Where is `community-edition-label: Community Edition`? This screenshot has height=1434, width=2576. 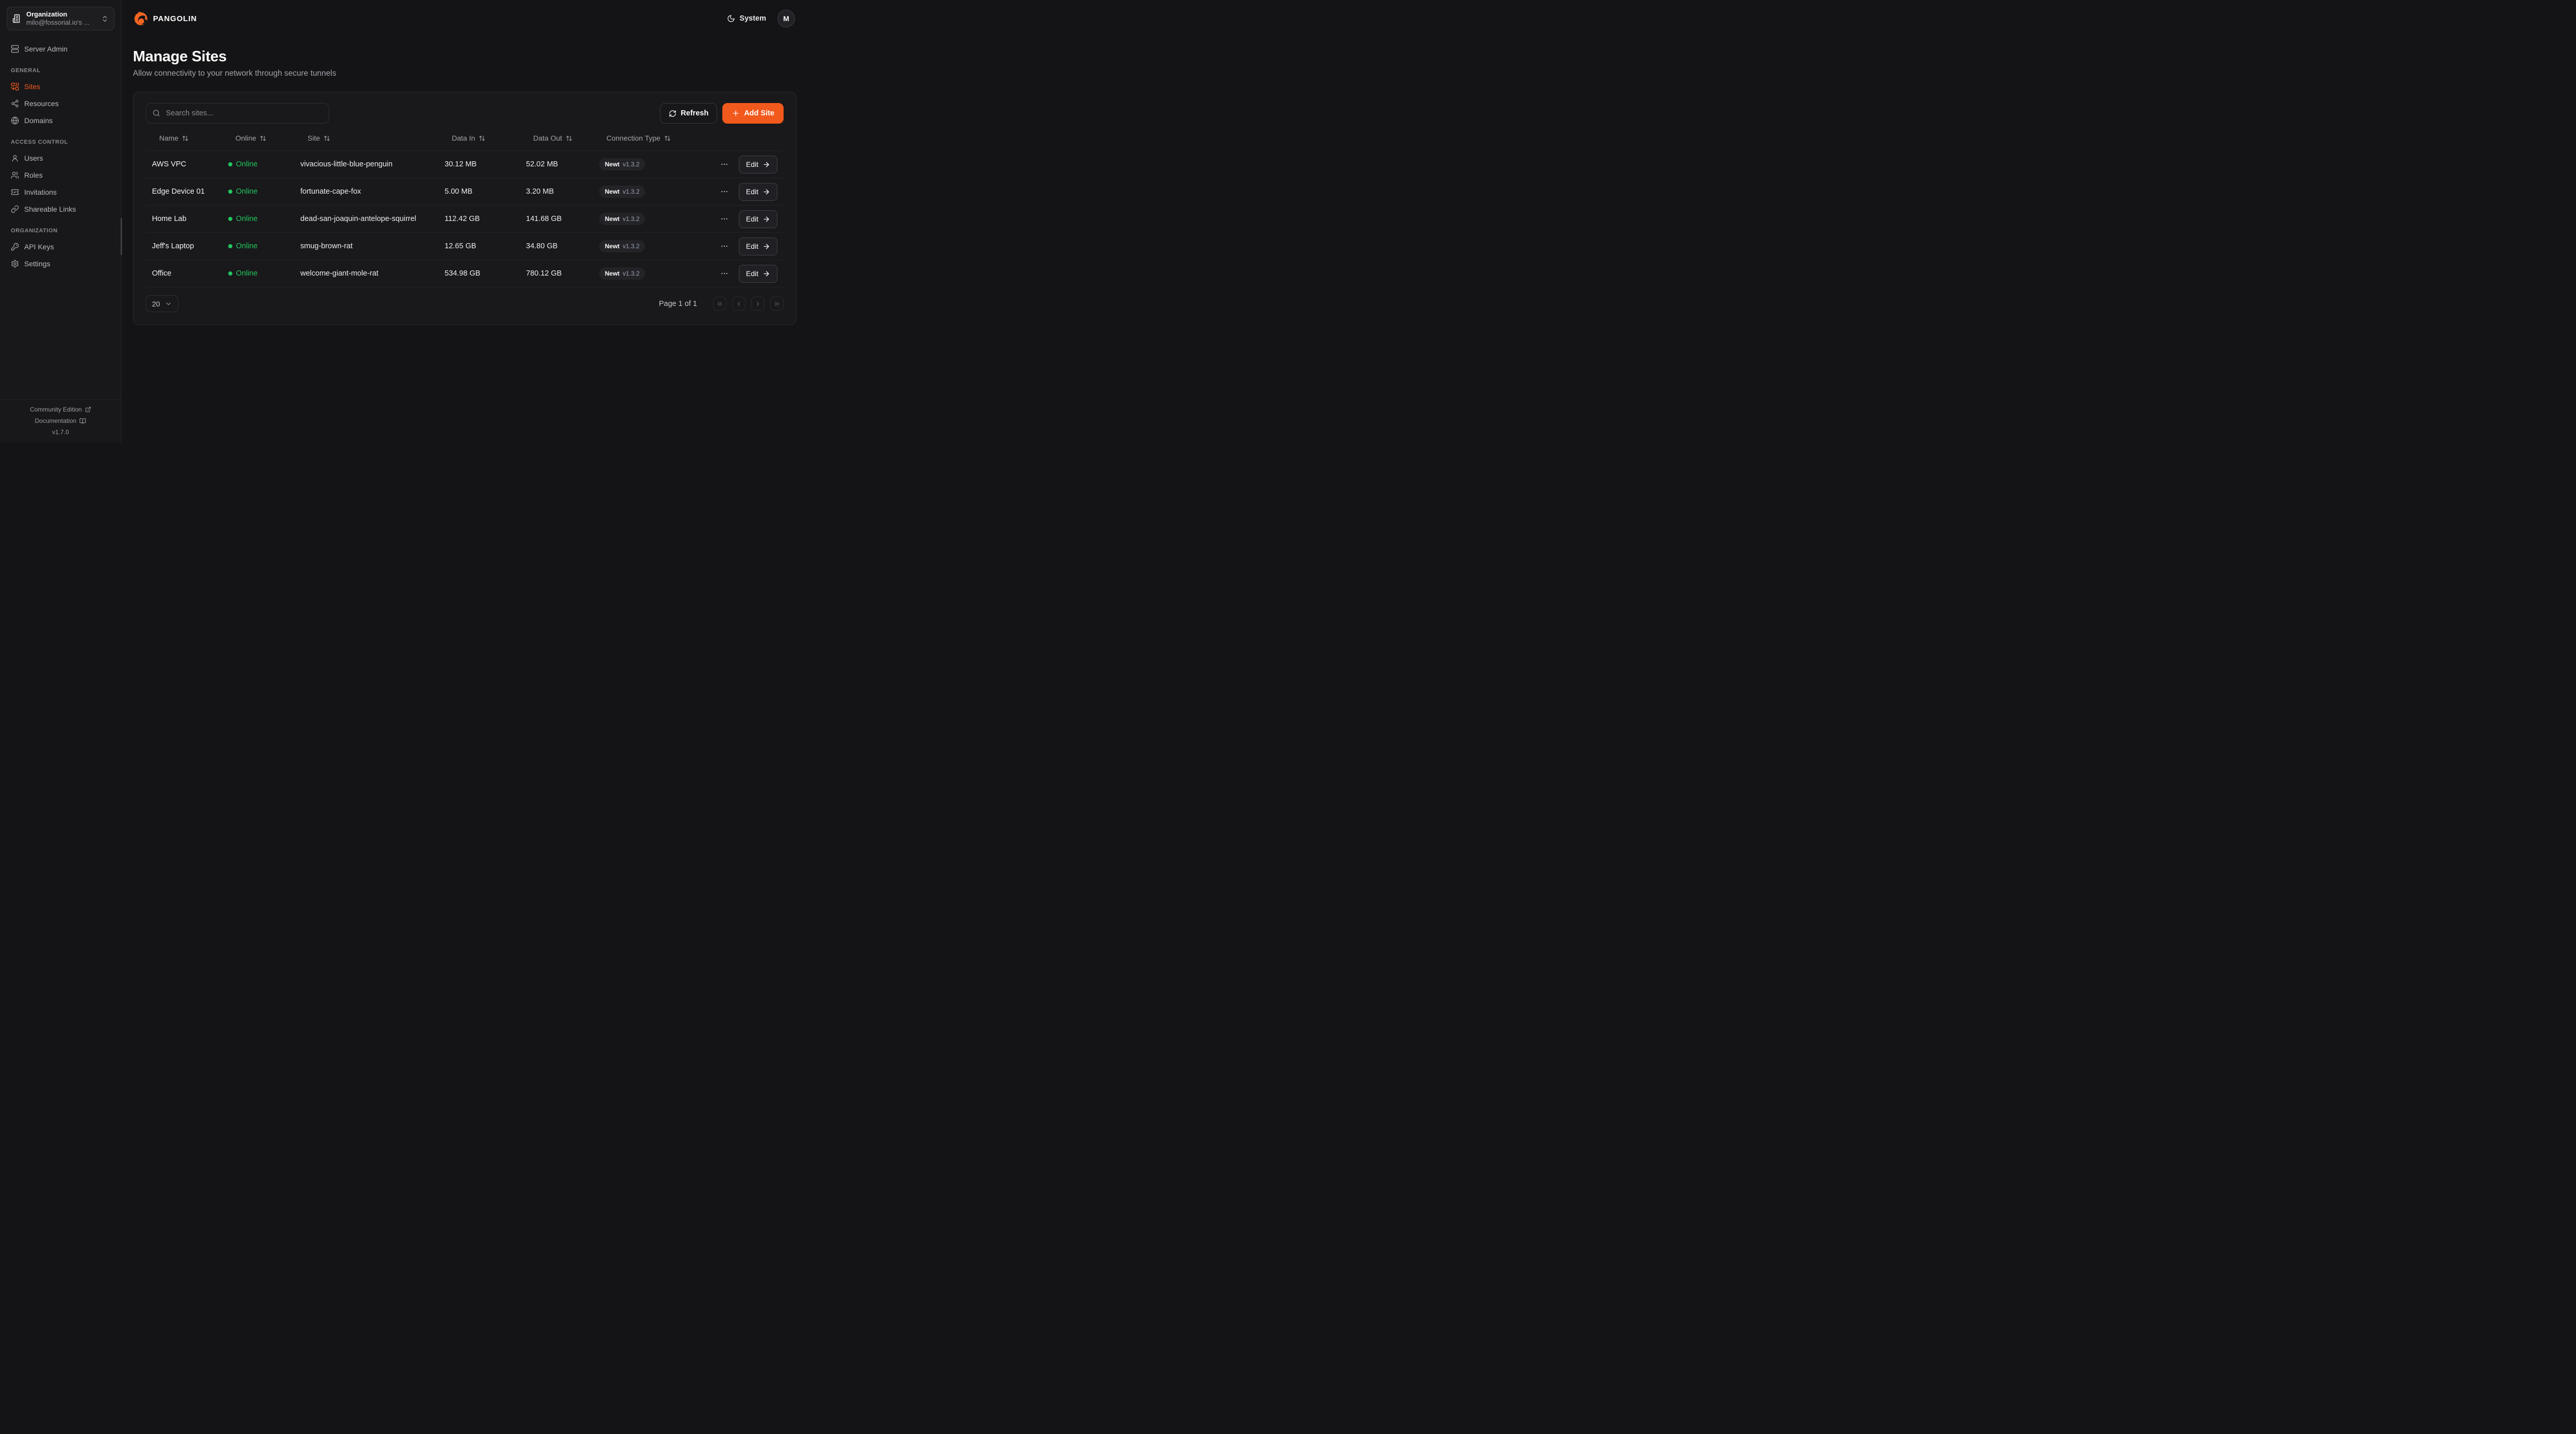 community-edition-label: Community Edition is located at coordinates (56, 409).